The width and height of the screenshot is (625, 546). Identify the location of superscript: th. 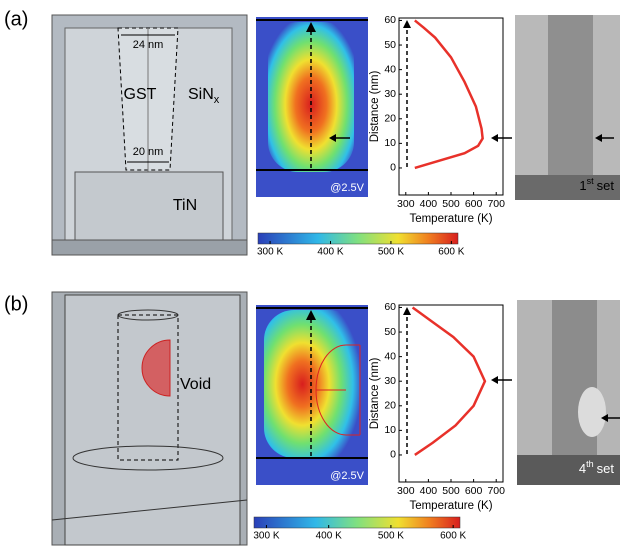
(590, 464).